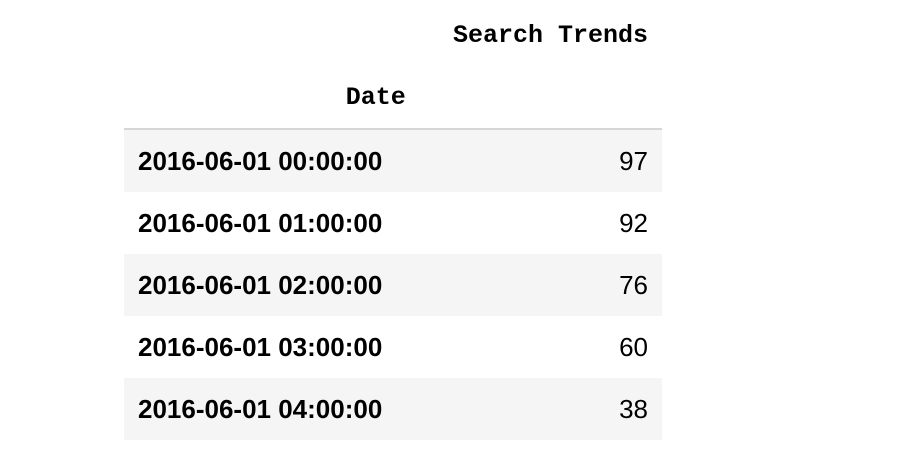 The width and height of the screenshot is (914, 468). I want to click on table-row: 2016-06-01 02:00:00 76, so click(393, 285).